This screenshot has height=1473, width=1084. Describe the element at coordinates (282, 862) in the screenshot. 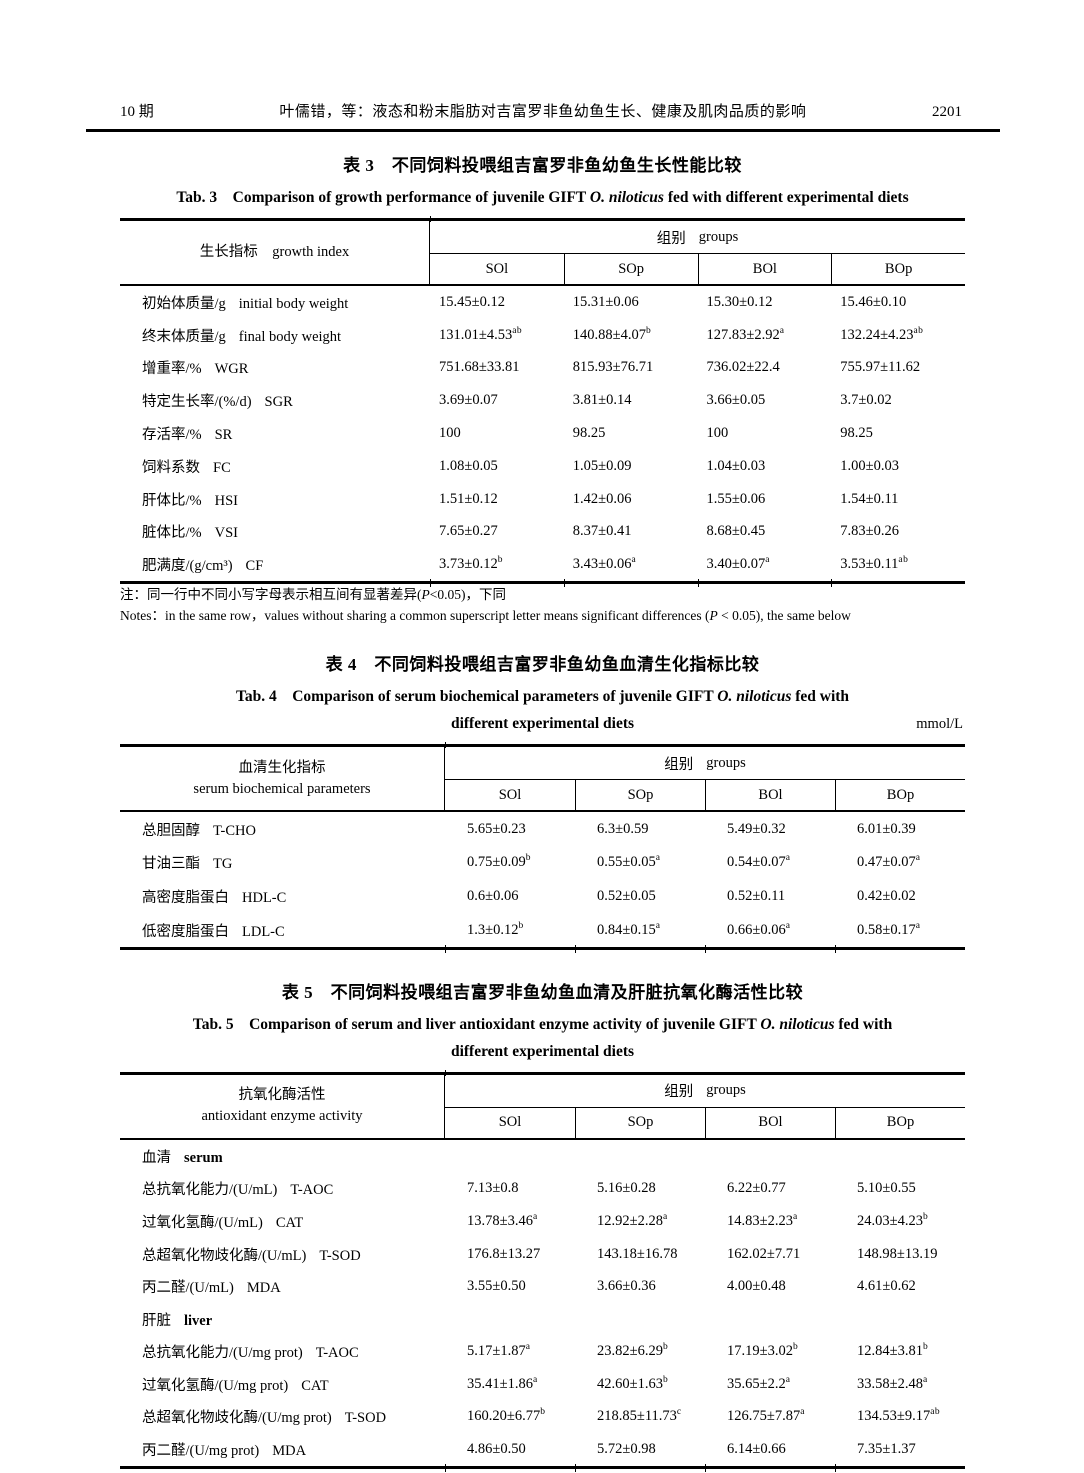

I see `row-label: 甘油三酯 TG` at that location.